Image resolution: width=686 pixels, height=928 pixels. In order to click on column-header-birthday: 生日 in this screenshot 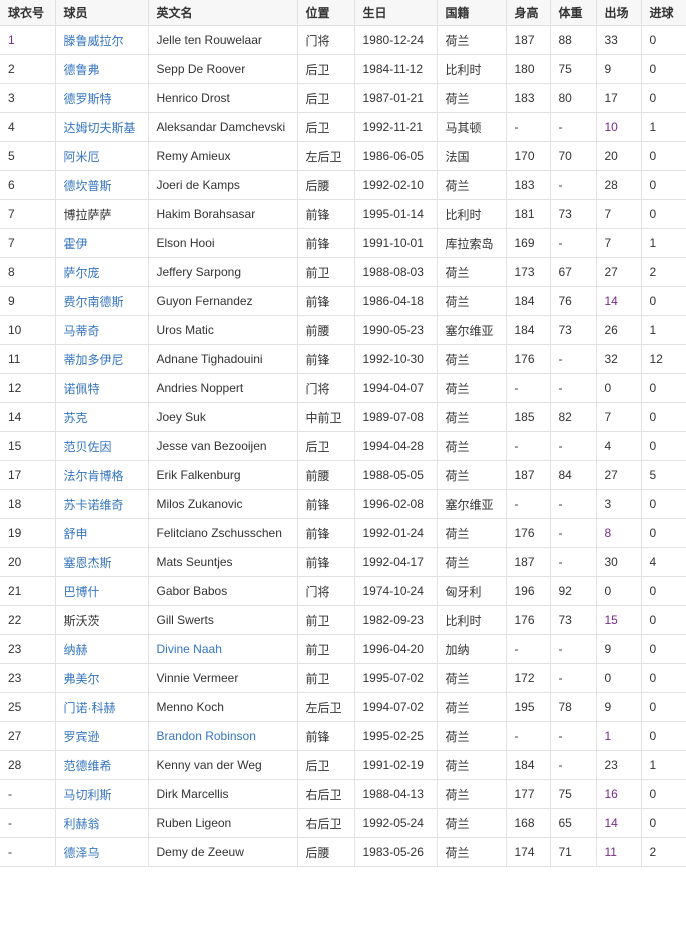, I will do `click(395, 13)`.